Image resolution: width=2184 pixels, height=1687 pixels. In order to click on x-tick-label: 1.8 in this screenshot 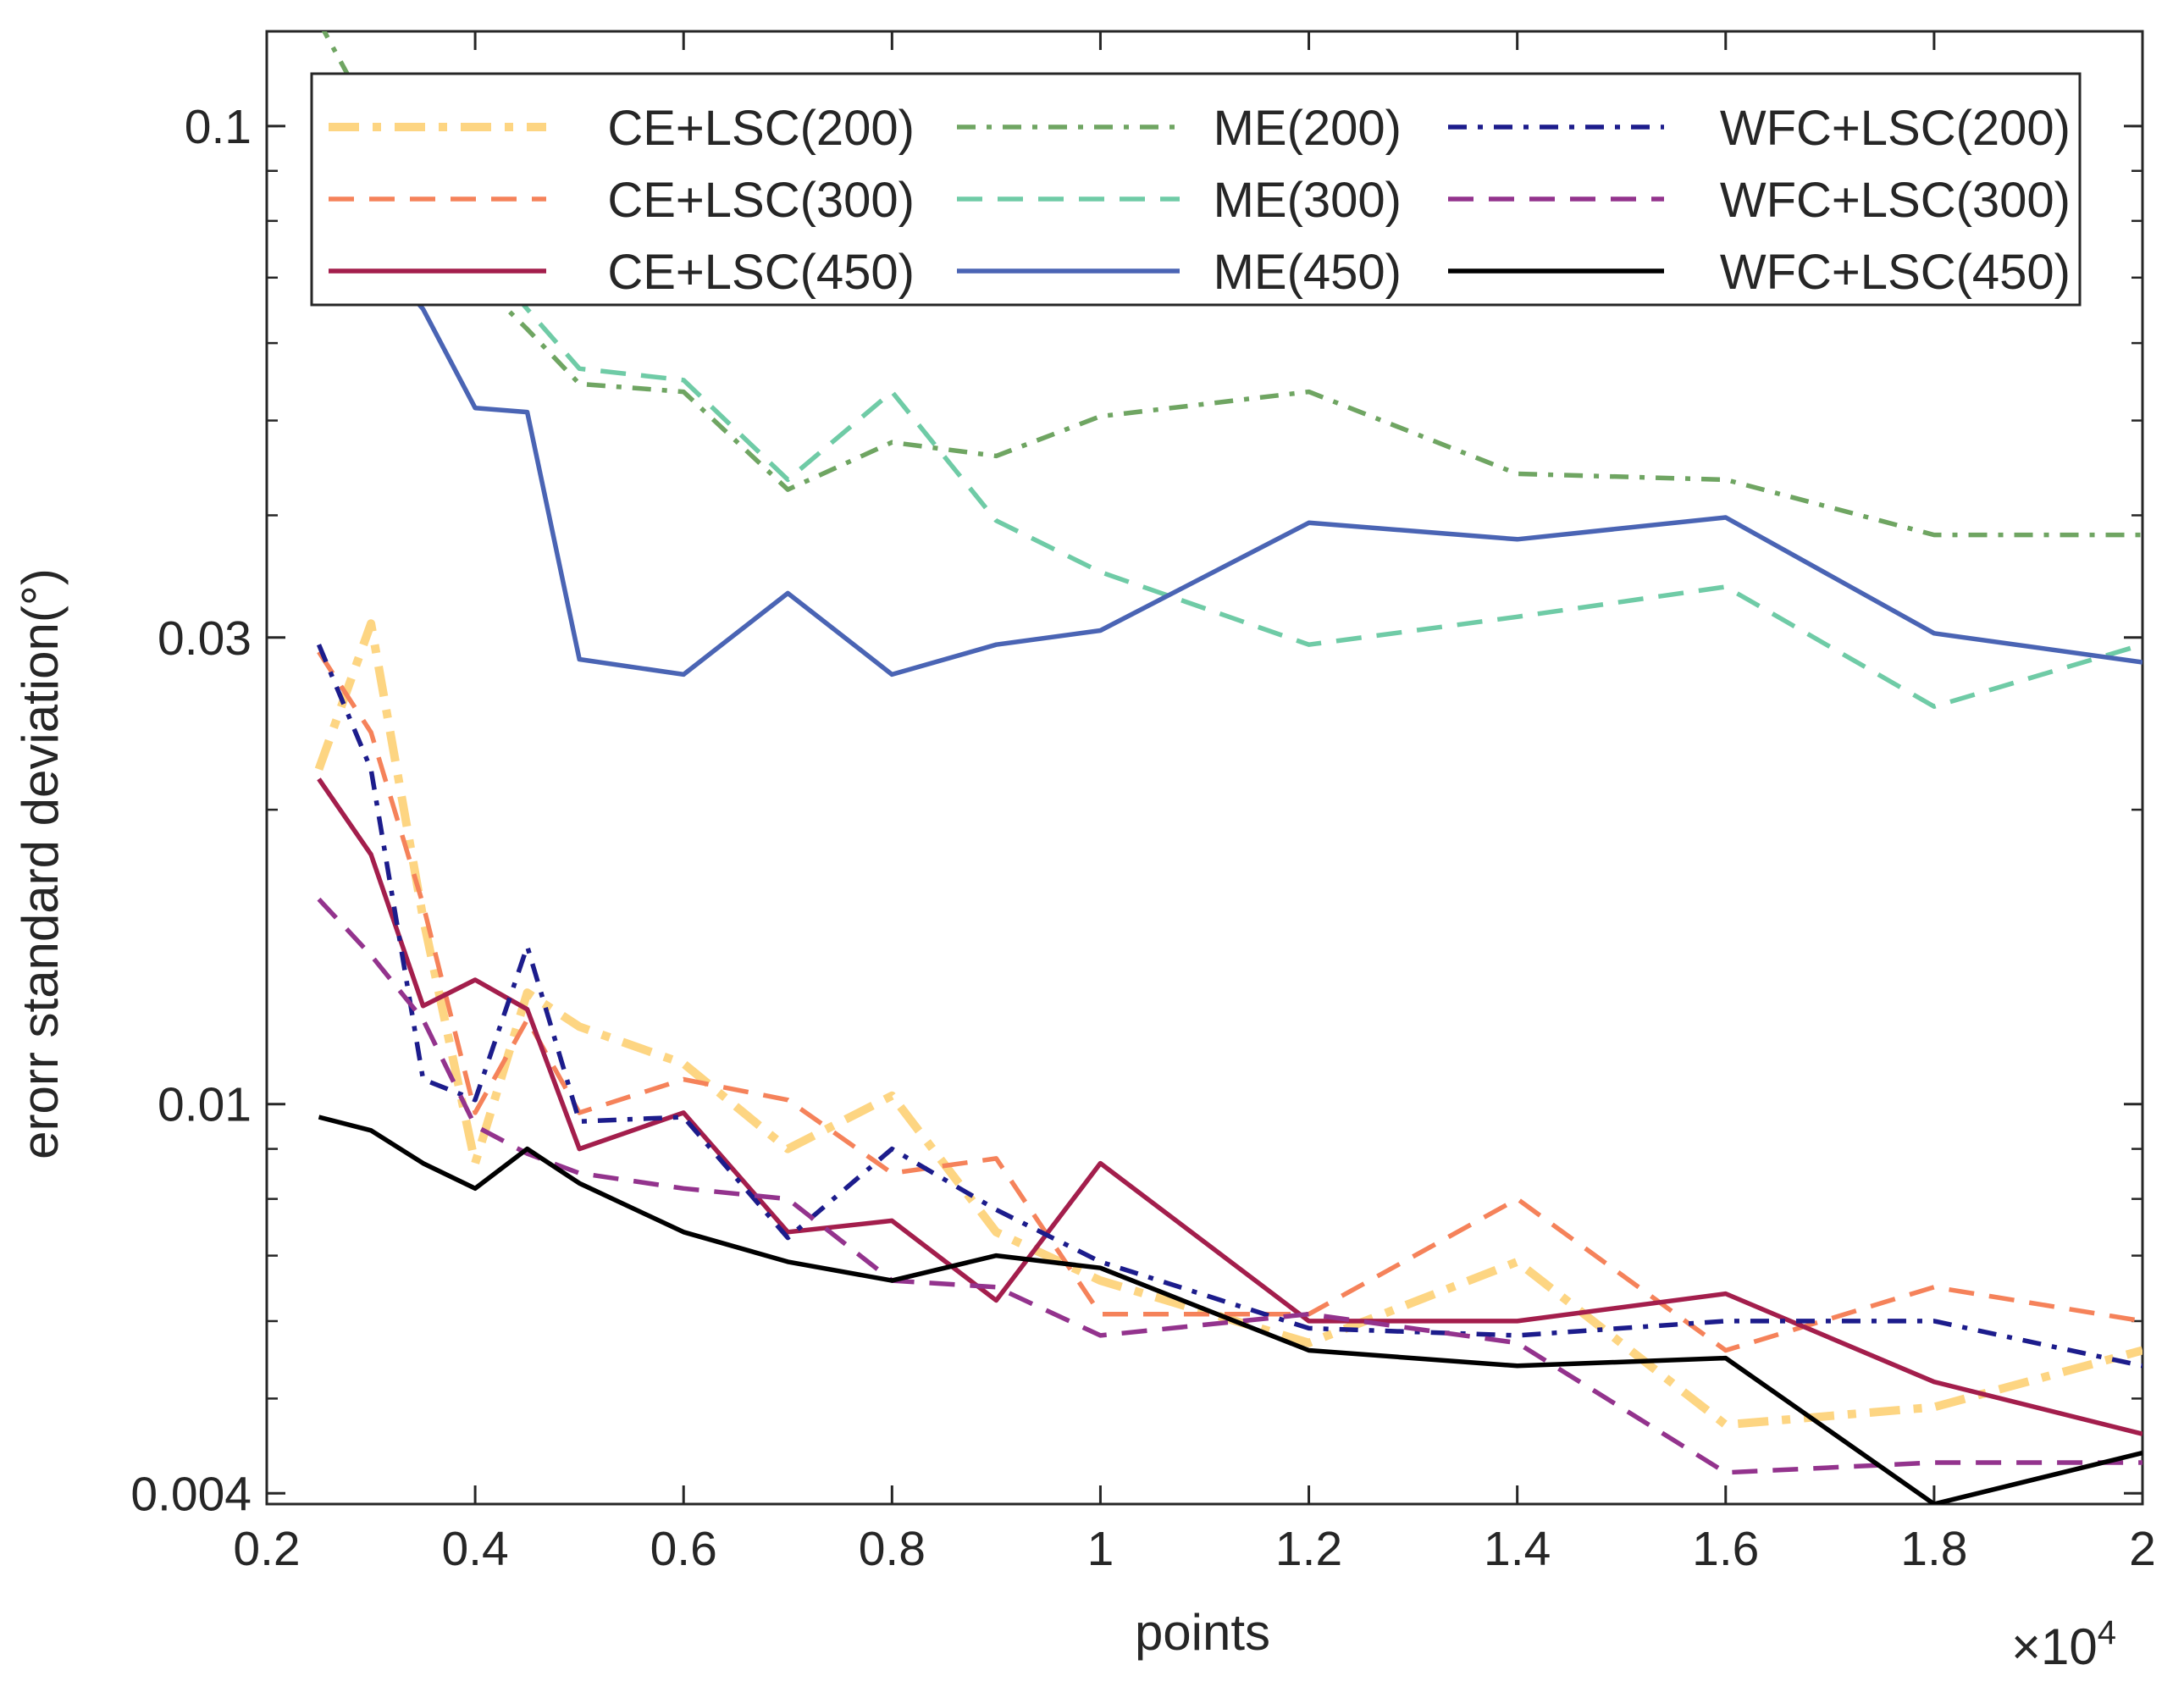, I will do `click(1933, 1549)`.